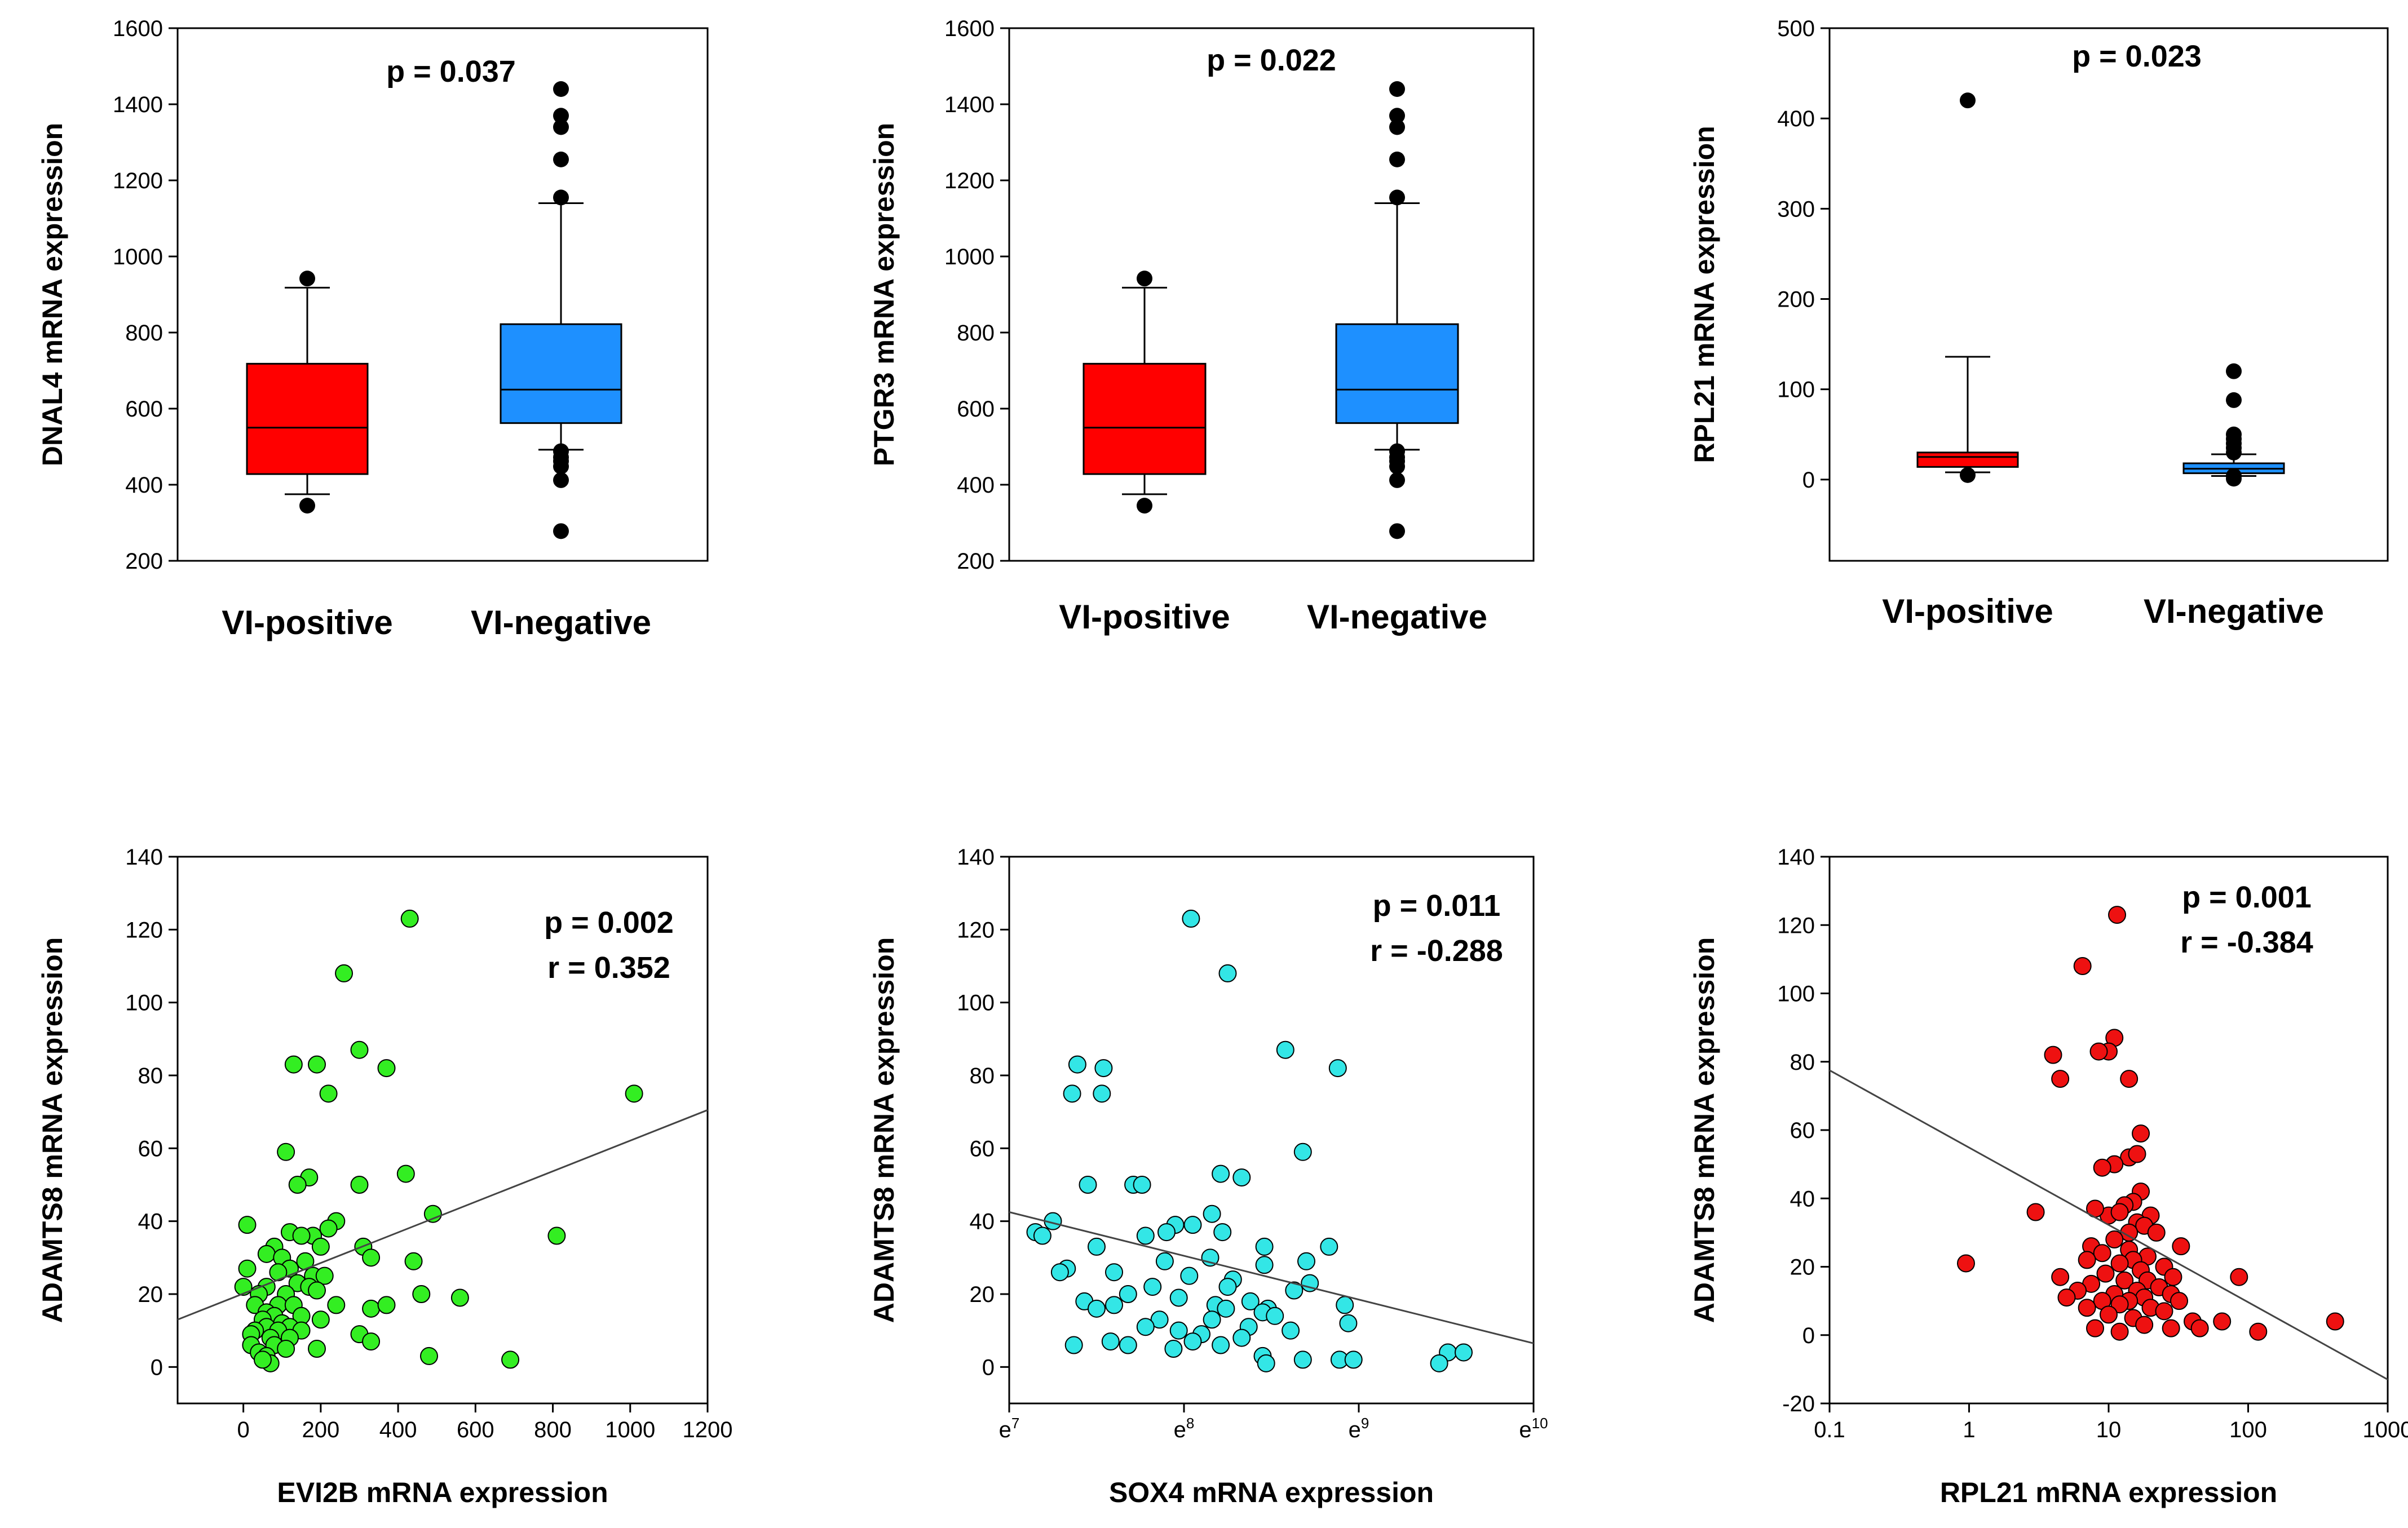 The image size is (2408, 1528). What do you see at coordinates (1796, 925) in the screenshot?
I see `y-tick-label: 120` at bounding box center [1796, 925].